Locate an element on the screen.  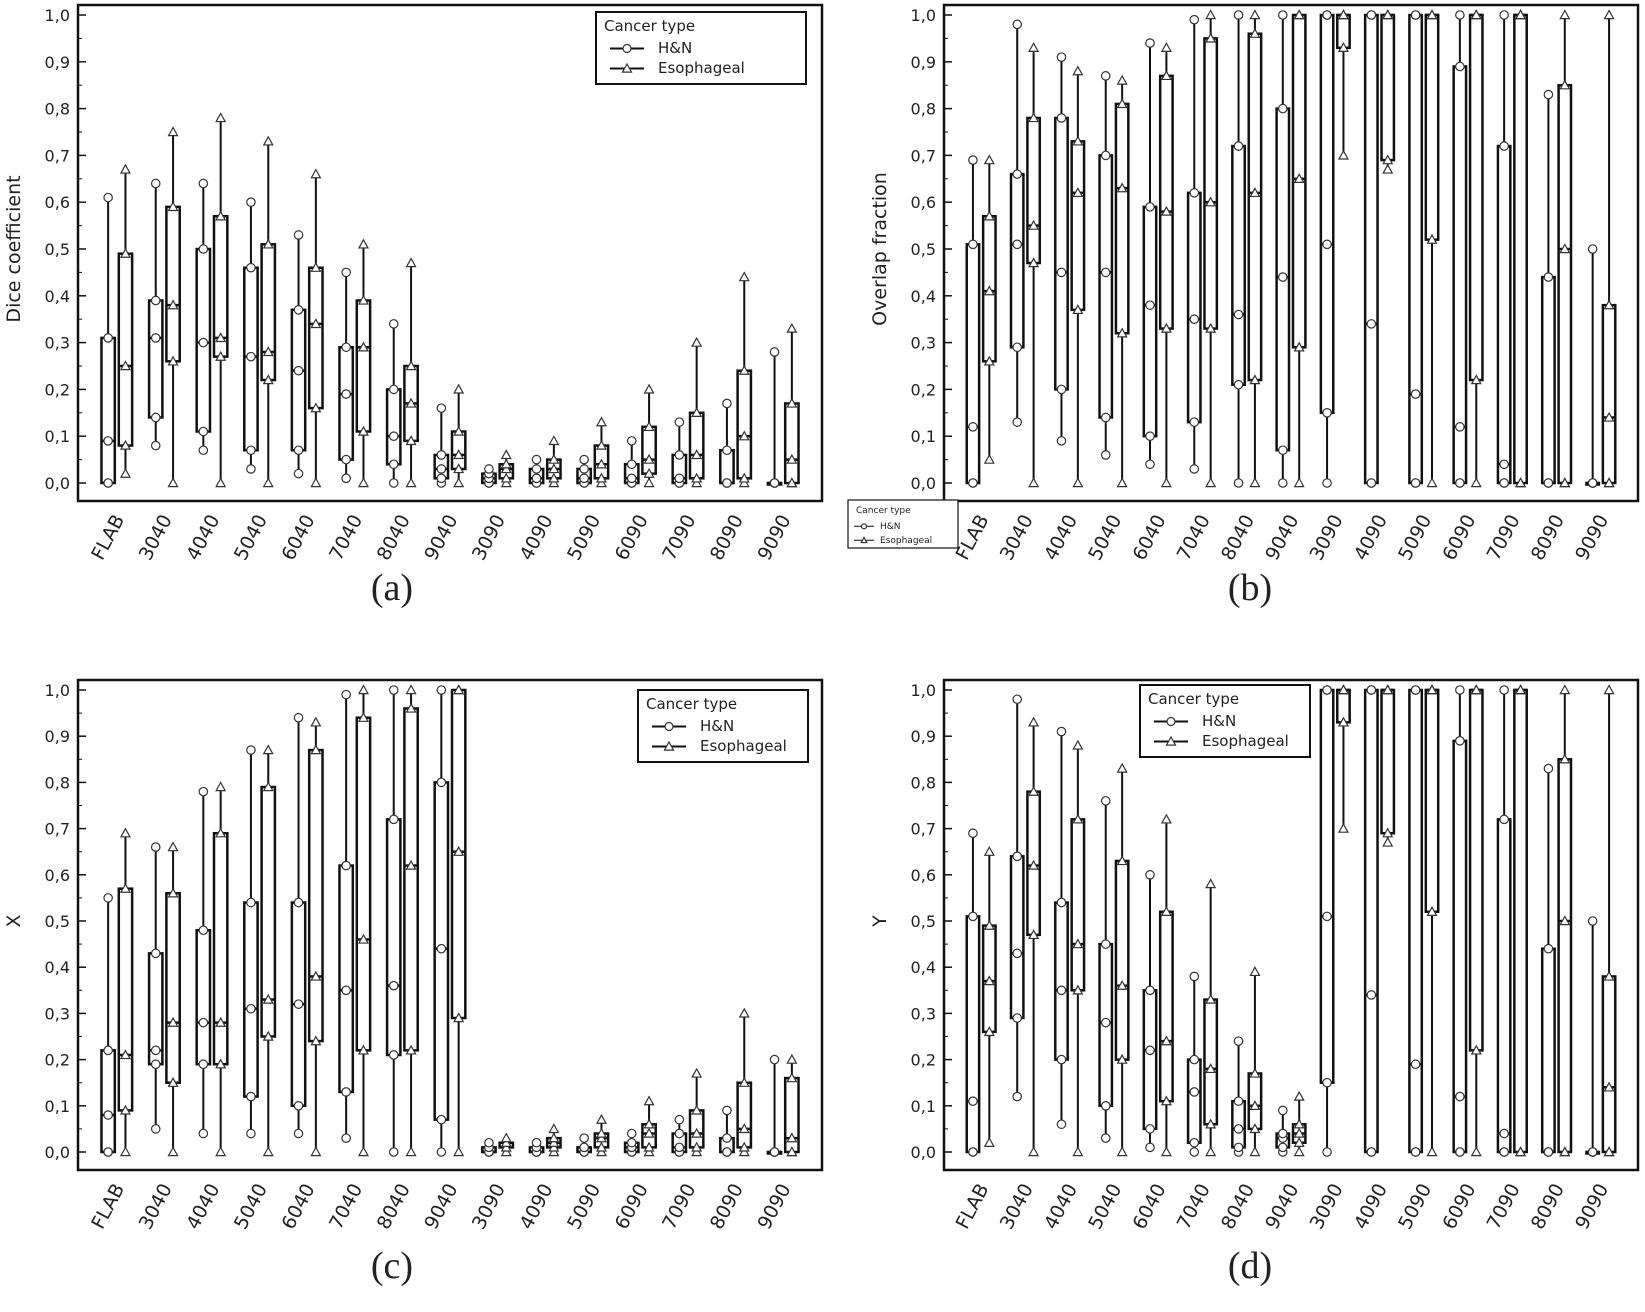
x-tick-label: FLAB is located at coordinates (973, 1206).